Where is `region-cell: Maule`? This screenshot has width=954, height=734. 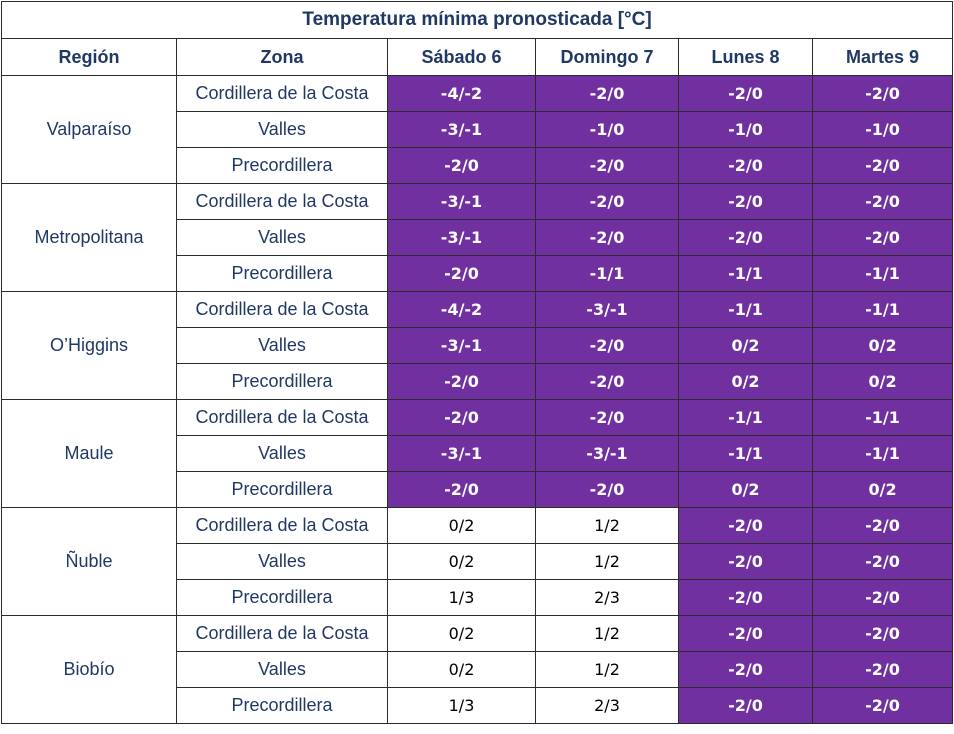 region-cell: Maule is located at coordinates (89, 453).